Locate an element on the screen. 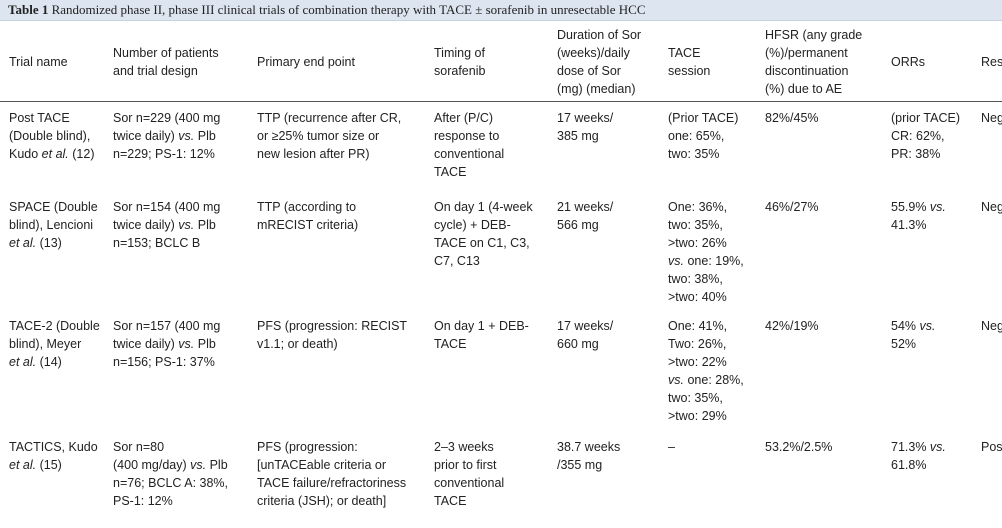  cell-line: et al. (14) is located at coordinates (52, 362).